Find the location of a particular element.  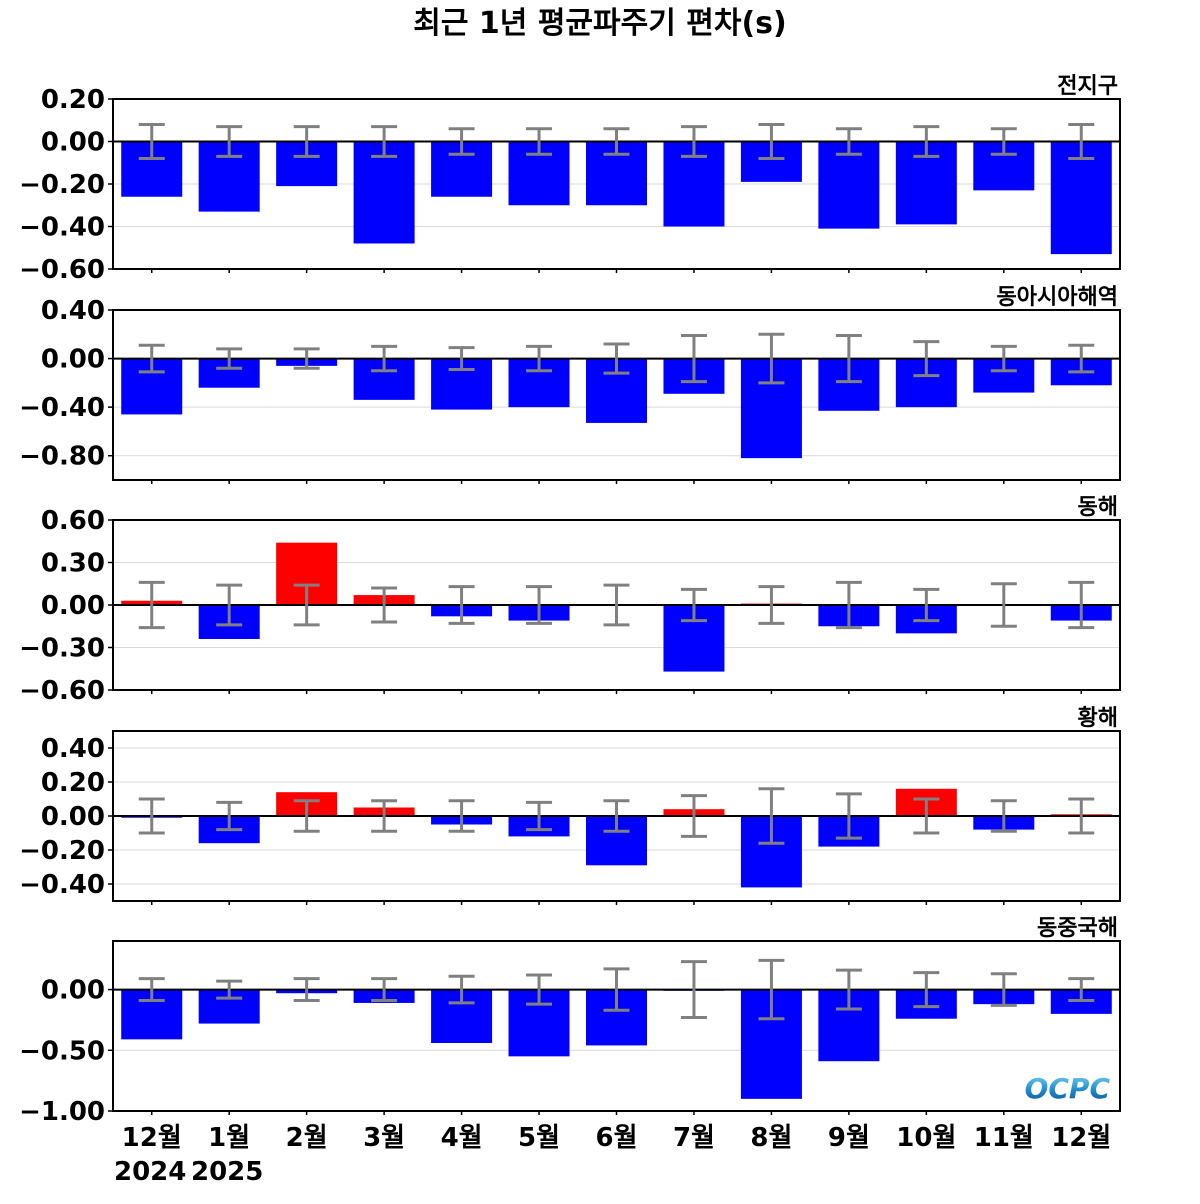

panel-label: 황해 is located at coordinates (1098, 718).